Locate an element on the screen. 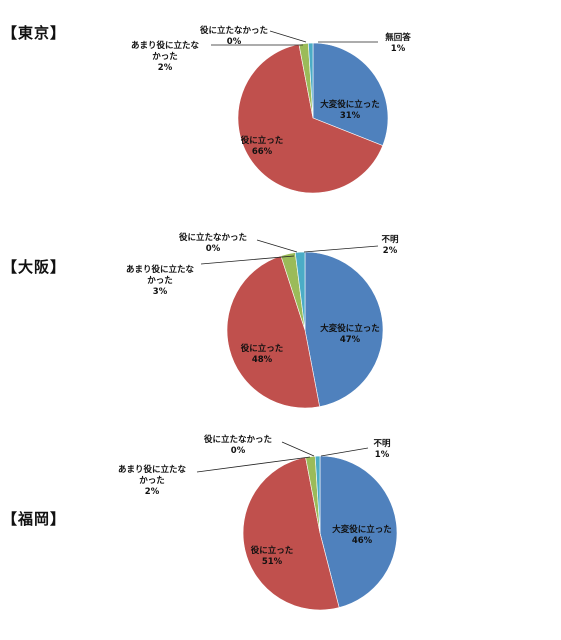 This screenshot has height=640, width=561. slice-value-label: 66% is located at coordinates (262, 152).